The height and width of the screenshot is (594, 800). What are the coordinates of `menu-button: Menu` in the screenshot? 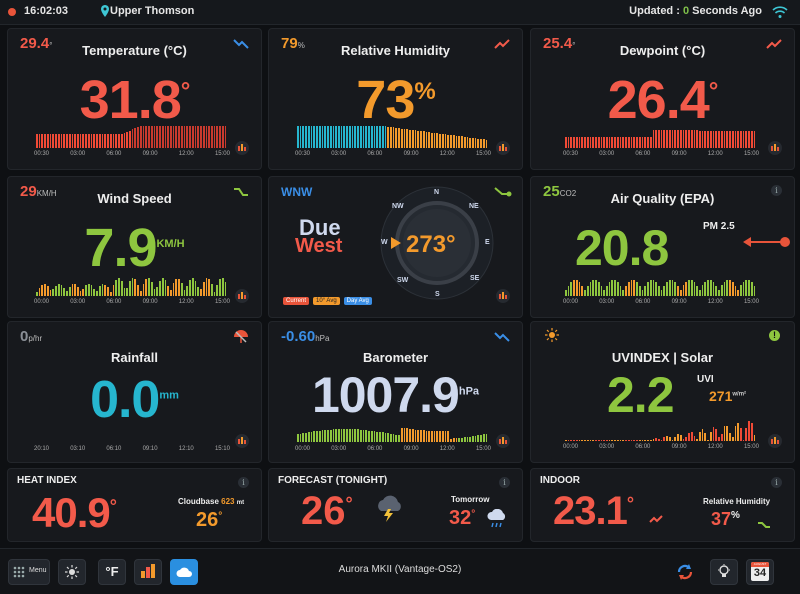 It's located at (29, 572).